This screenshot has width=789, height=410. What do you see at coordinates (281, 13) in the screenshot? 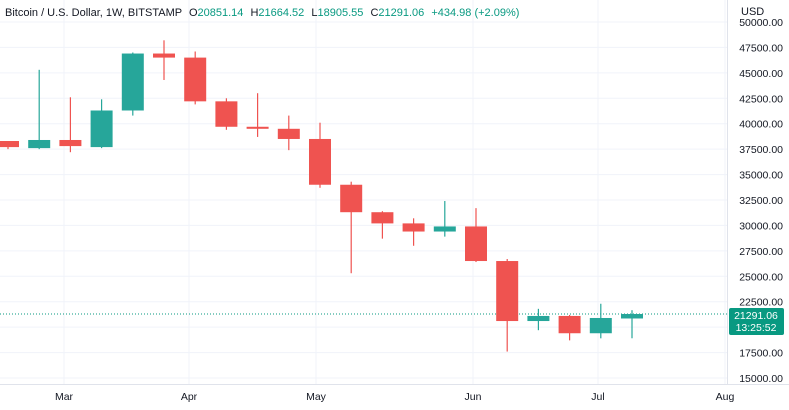
I see `high-value: 21664.52` at bounding box center [281, 13].